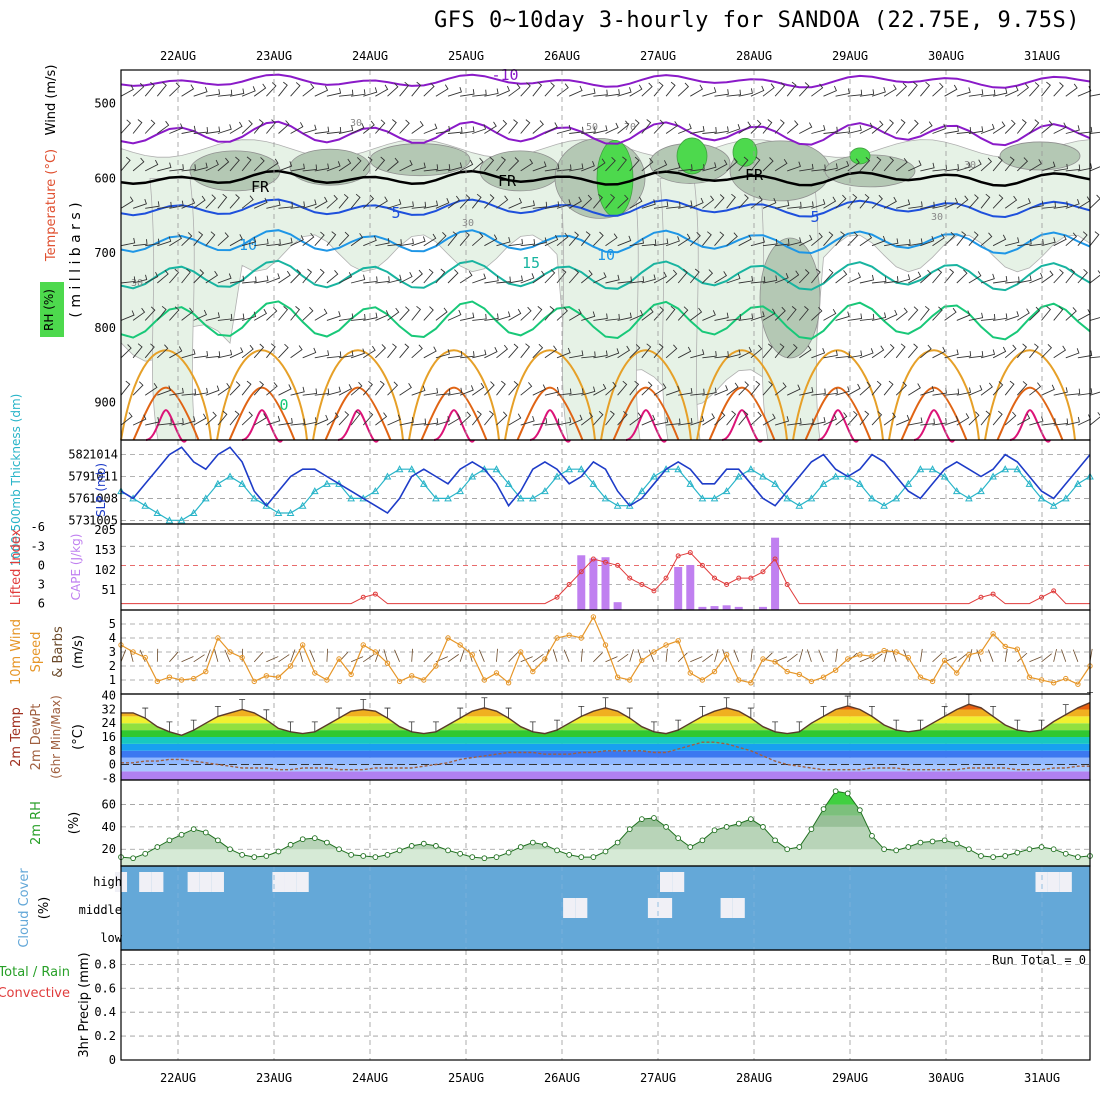  I want to click on slp-tick-1011: 1011, so click(103, 477).